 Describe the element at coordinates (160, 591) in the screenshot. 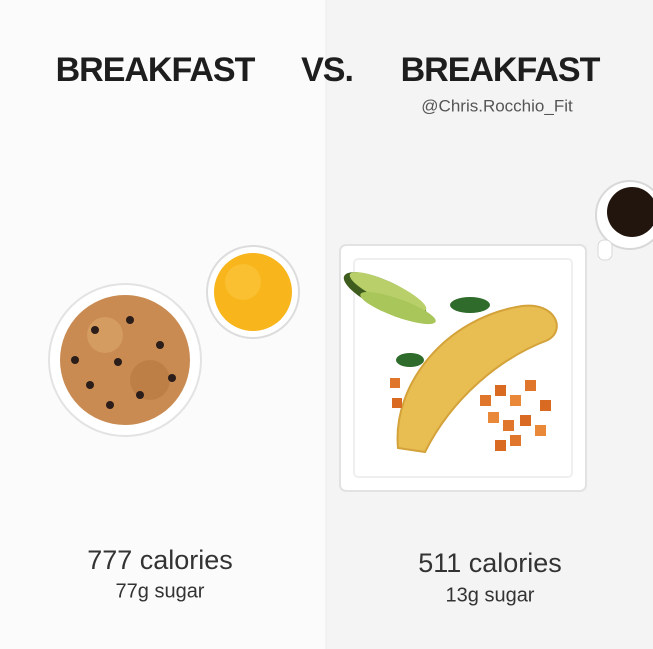

I see `sugar: 77g sugar` at that location.